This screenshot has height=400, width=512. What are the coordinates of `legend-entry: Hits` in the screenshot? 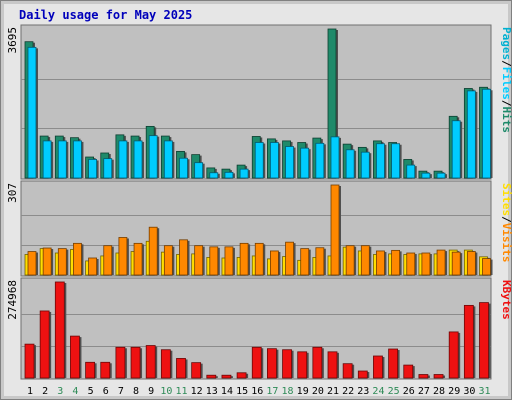 It's located at (506, 120).